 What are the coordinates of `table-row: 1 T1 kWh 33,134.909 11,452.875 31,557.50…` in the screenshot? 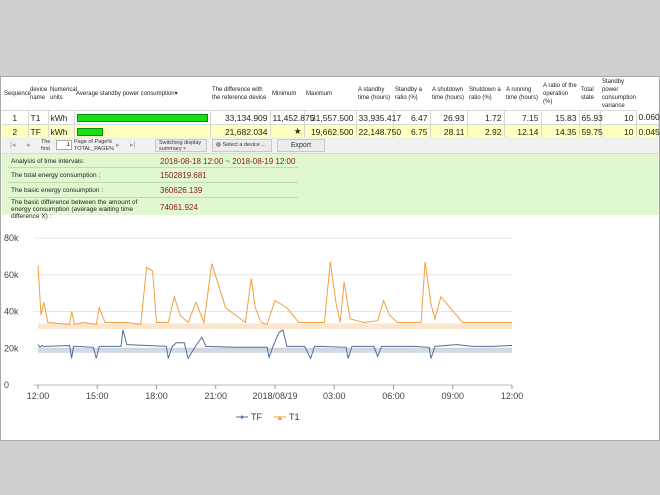 It's located at (331, 117).